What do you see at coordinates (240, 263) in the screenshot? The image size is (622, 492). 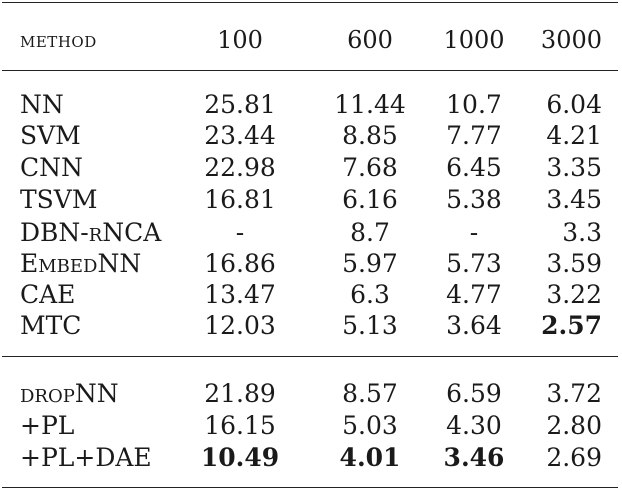 I see `value-cell-col-100: 16.86` at bounding box center [240, 263].